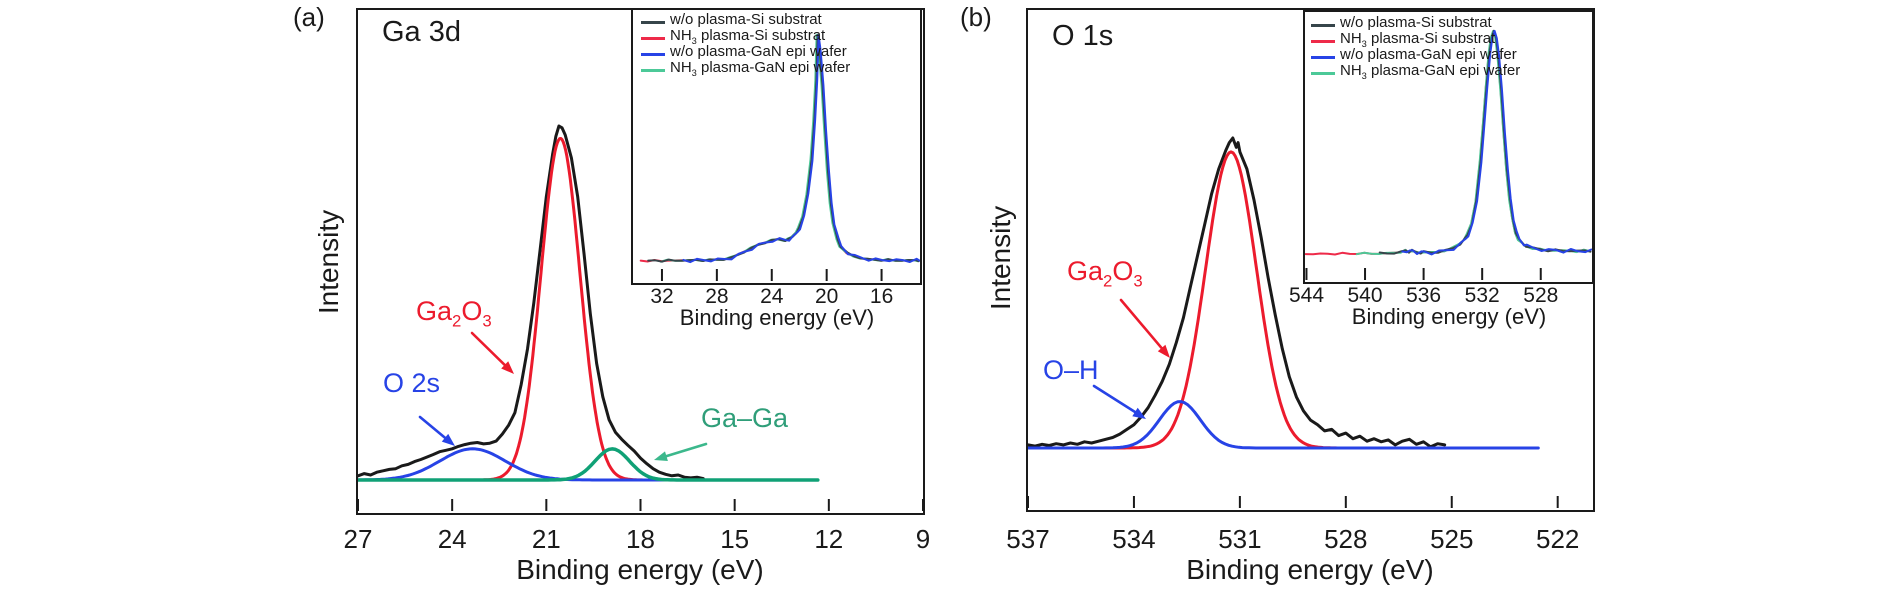  I want to click on panel-a-x-ticks: 27 24 21 18 15 12 9, so click(637, 539).